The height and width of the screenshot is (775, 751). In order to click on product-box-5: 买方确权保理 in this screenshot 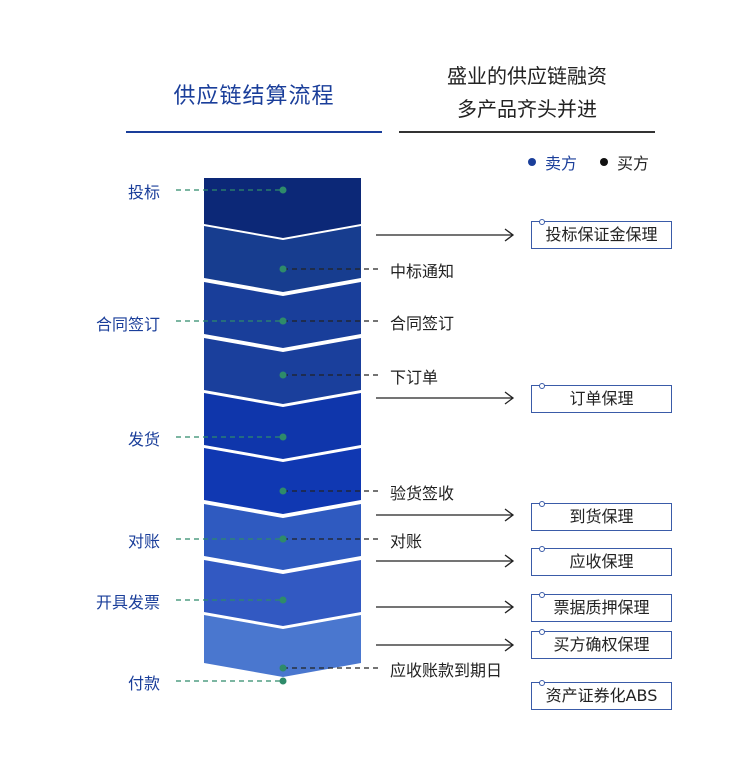, I will do `click(601, 644)`.